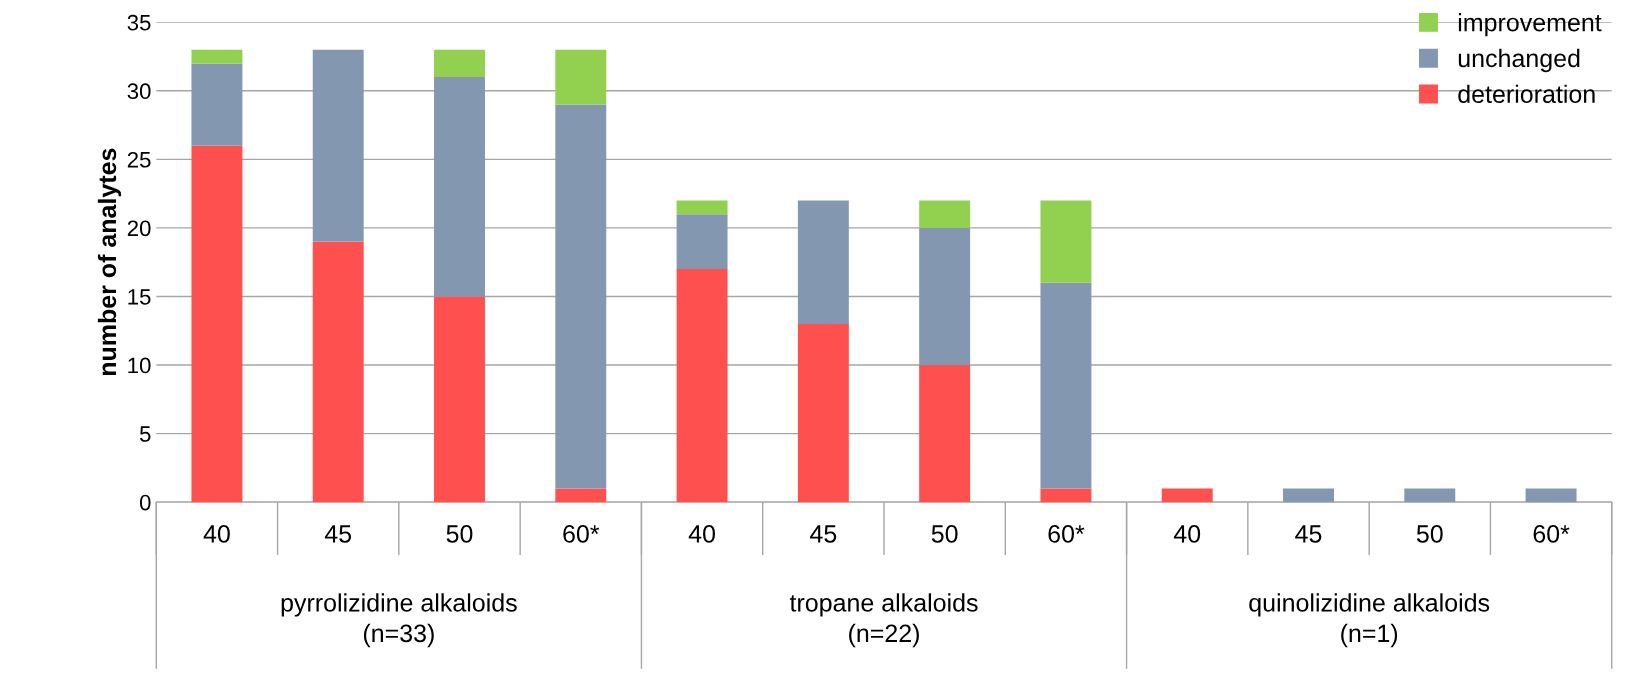 The width and height of the screenshot is (1628, 674). What do you see at coordinates (139, 22) in the screenshot?
I see `y-tick-label: 35` at bounding box center [139, 22].